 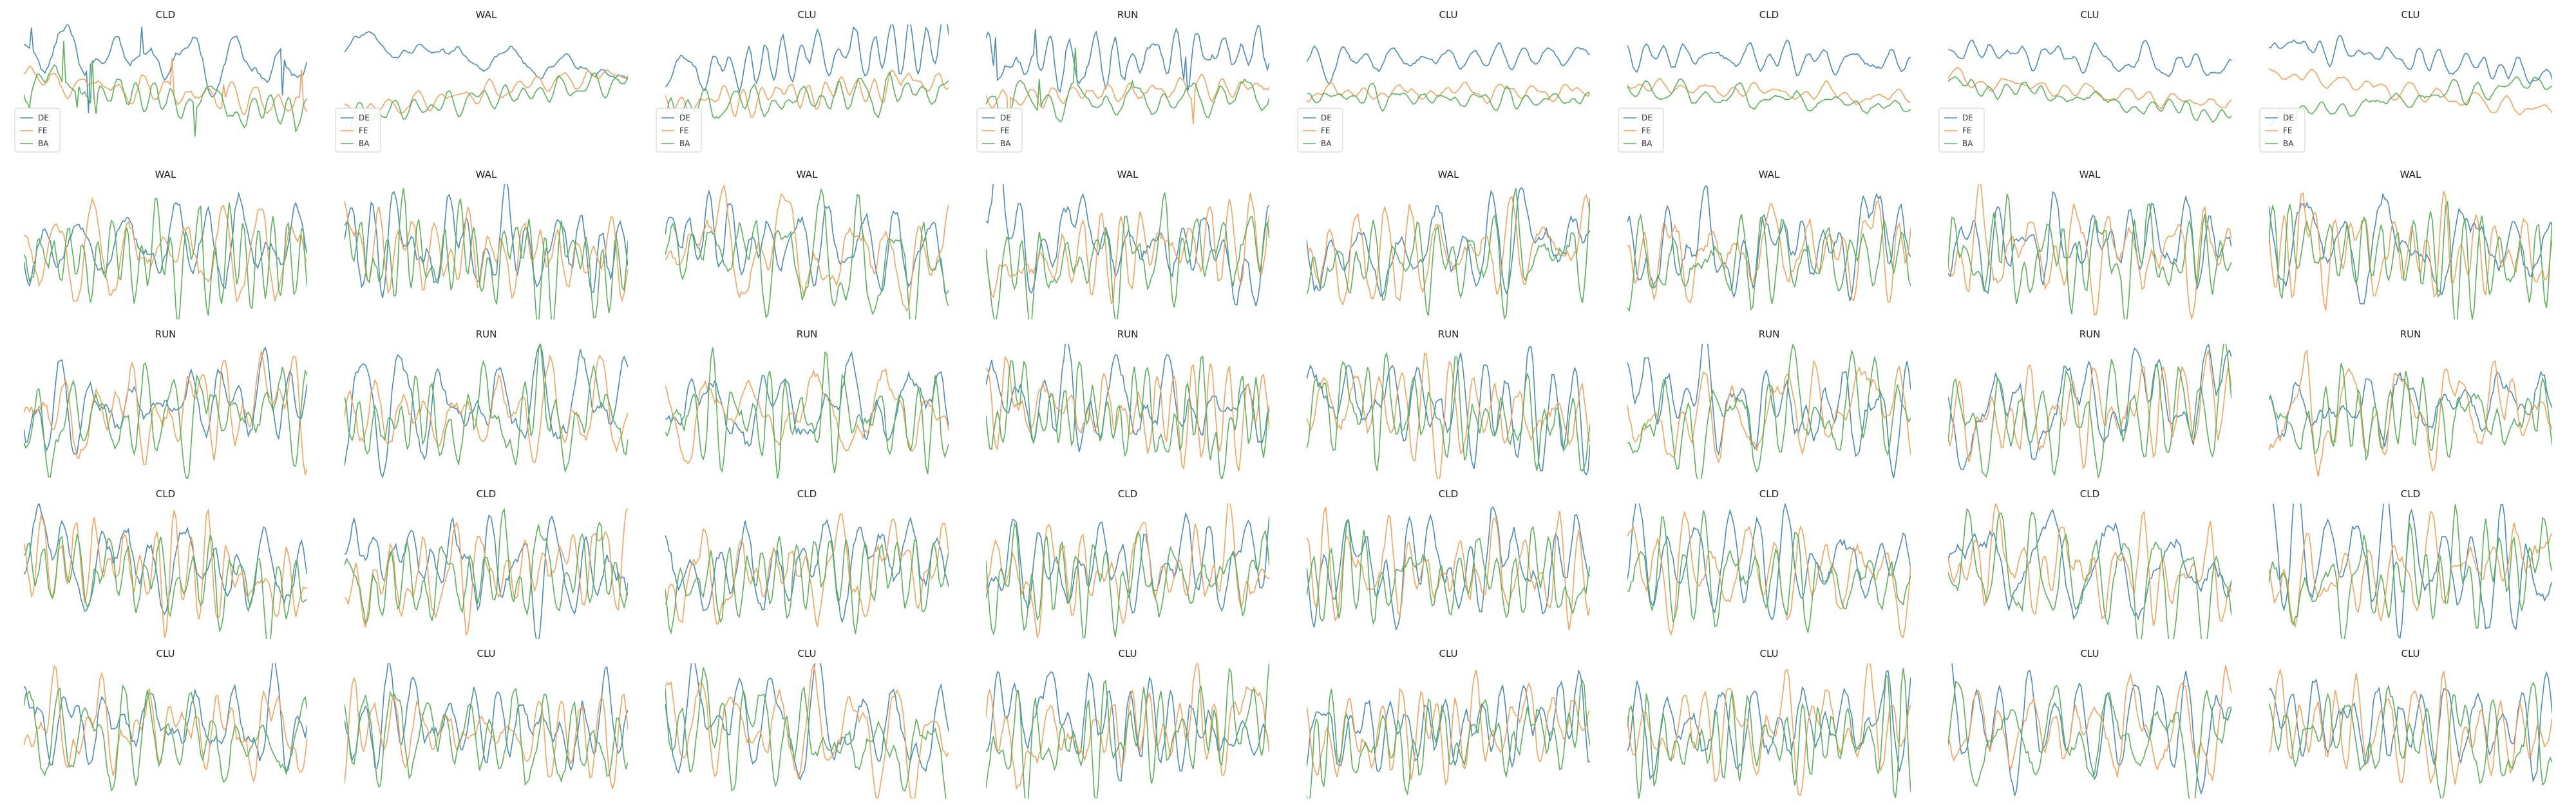 I want to click on panel-r3-c3: CLD, so click(x=1127, y=563).